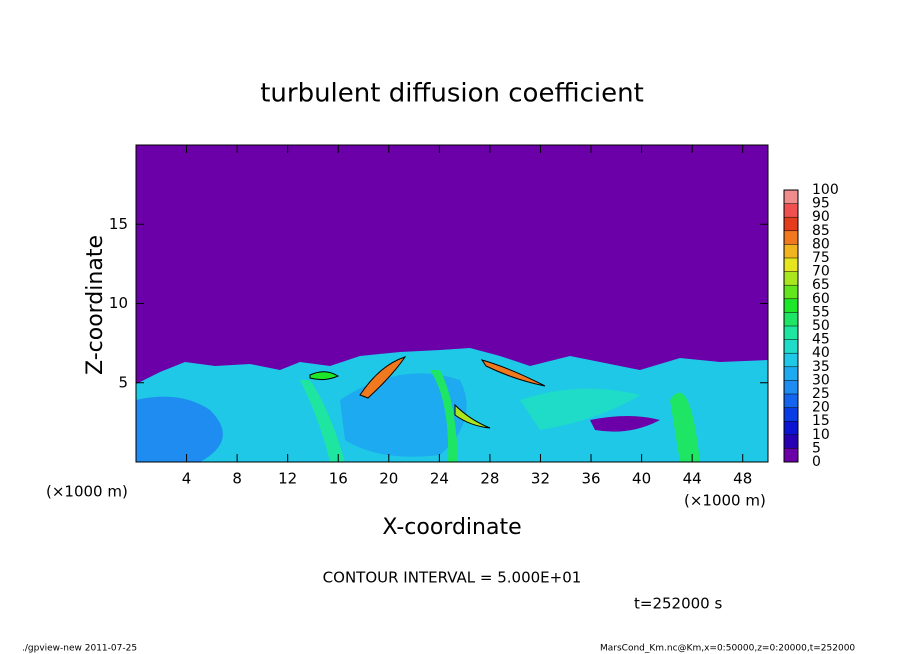 This screenshot has width=904, height=654. I want to click on y-axis-label: Z-coordinate, so click(95, 305).